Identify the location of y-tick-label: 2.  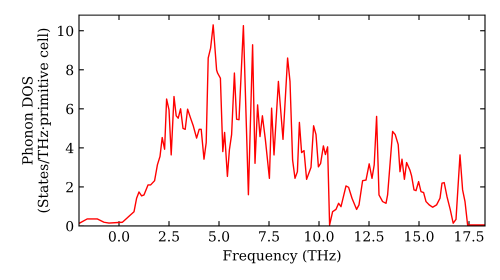
(69, 187).